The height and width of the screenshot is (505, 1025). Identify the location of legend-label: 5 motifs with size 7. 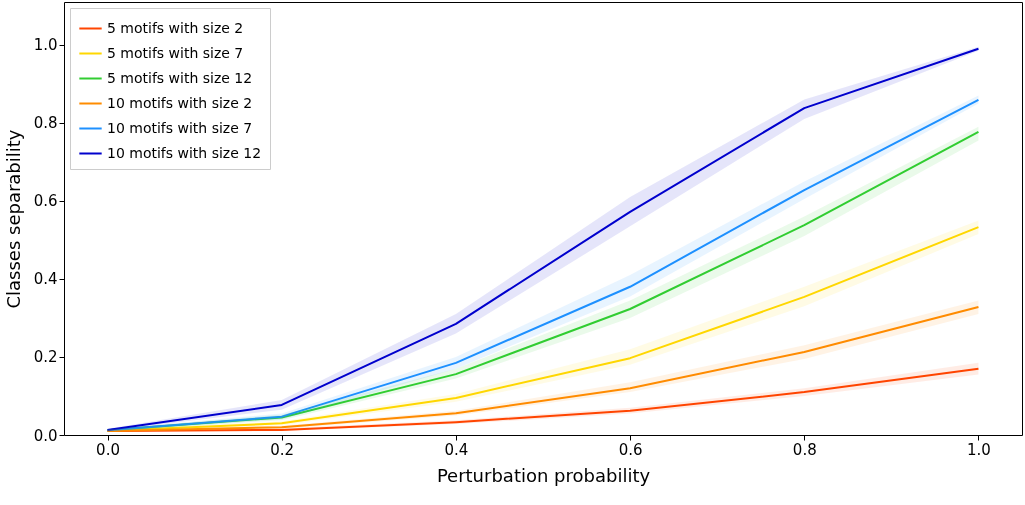
(175, 52).